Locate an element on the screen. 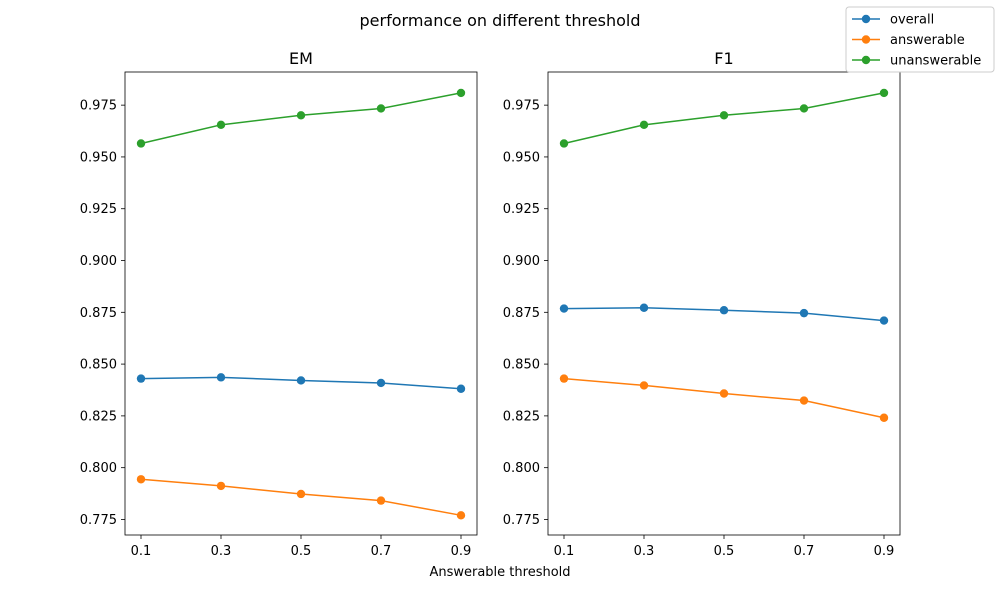  panel-title: F1 is located at coordinates (723, 58).